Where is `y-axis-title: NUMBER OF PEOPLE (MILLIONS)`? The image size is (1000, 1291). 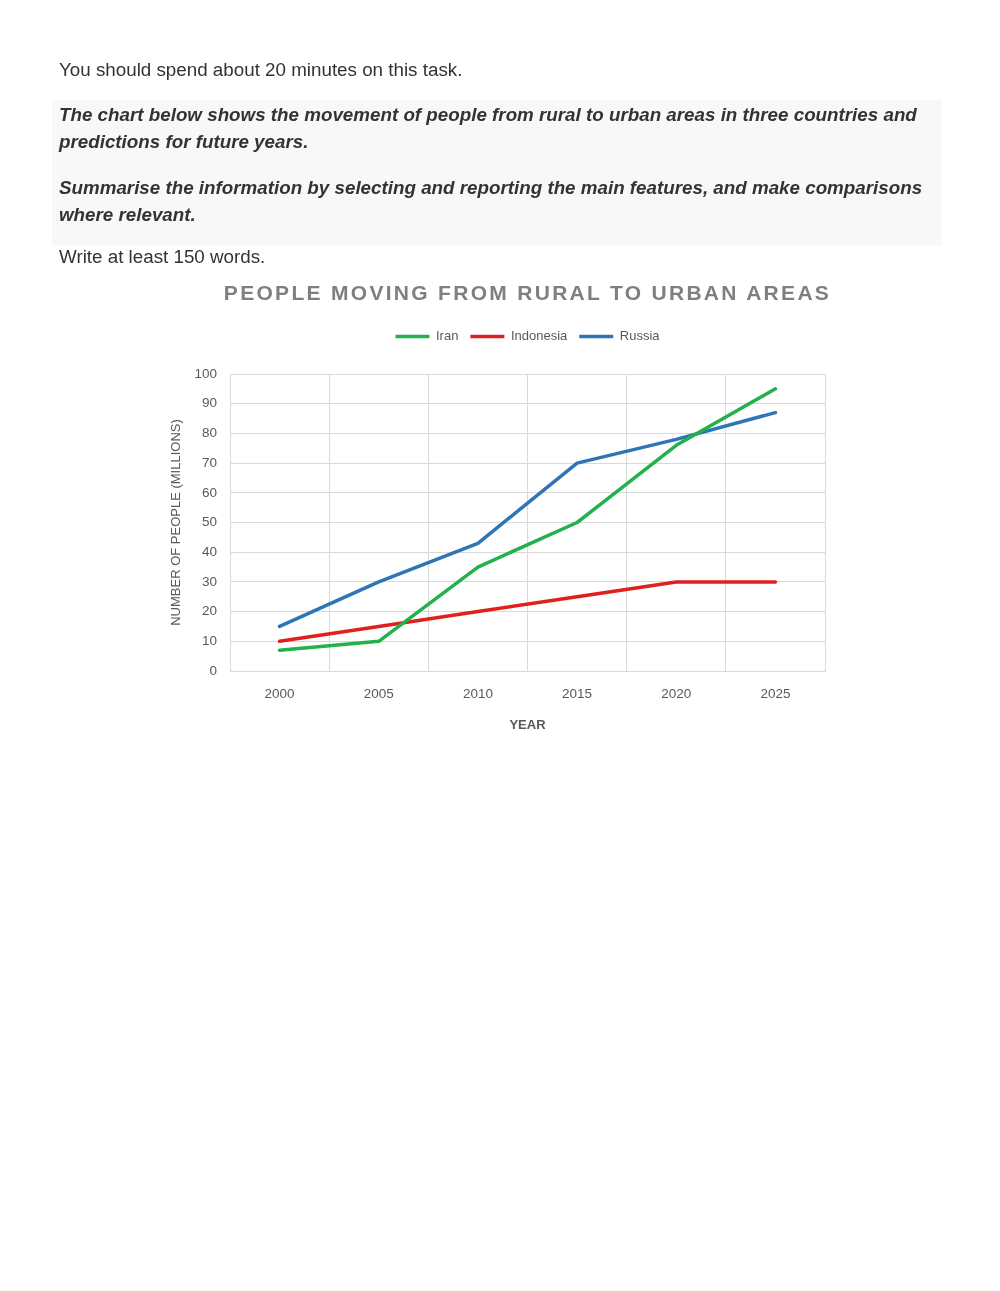 y-axis-title: NUMBER OF PEOPLE (MILLIONS) is located at coordinates (176, 522).